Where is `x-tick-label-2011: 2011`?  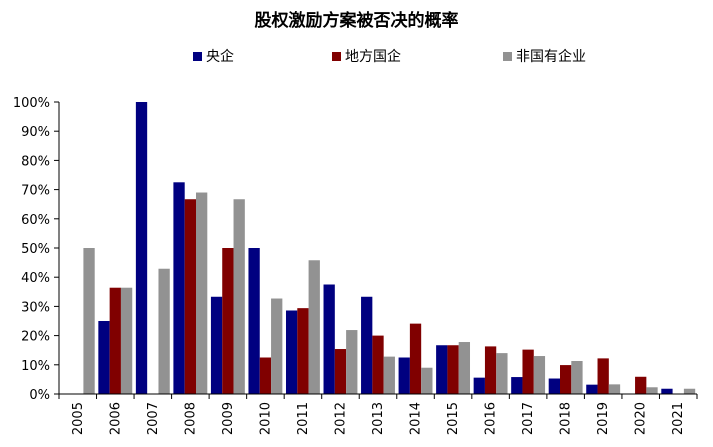
x-tick-label-2011: 2011 is located at coordinates (303, 418).